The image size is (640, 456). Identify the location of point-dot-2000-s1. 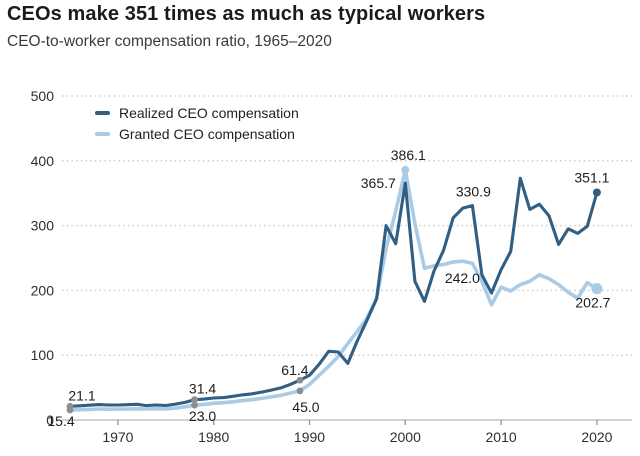
(405, 169).